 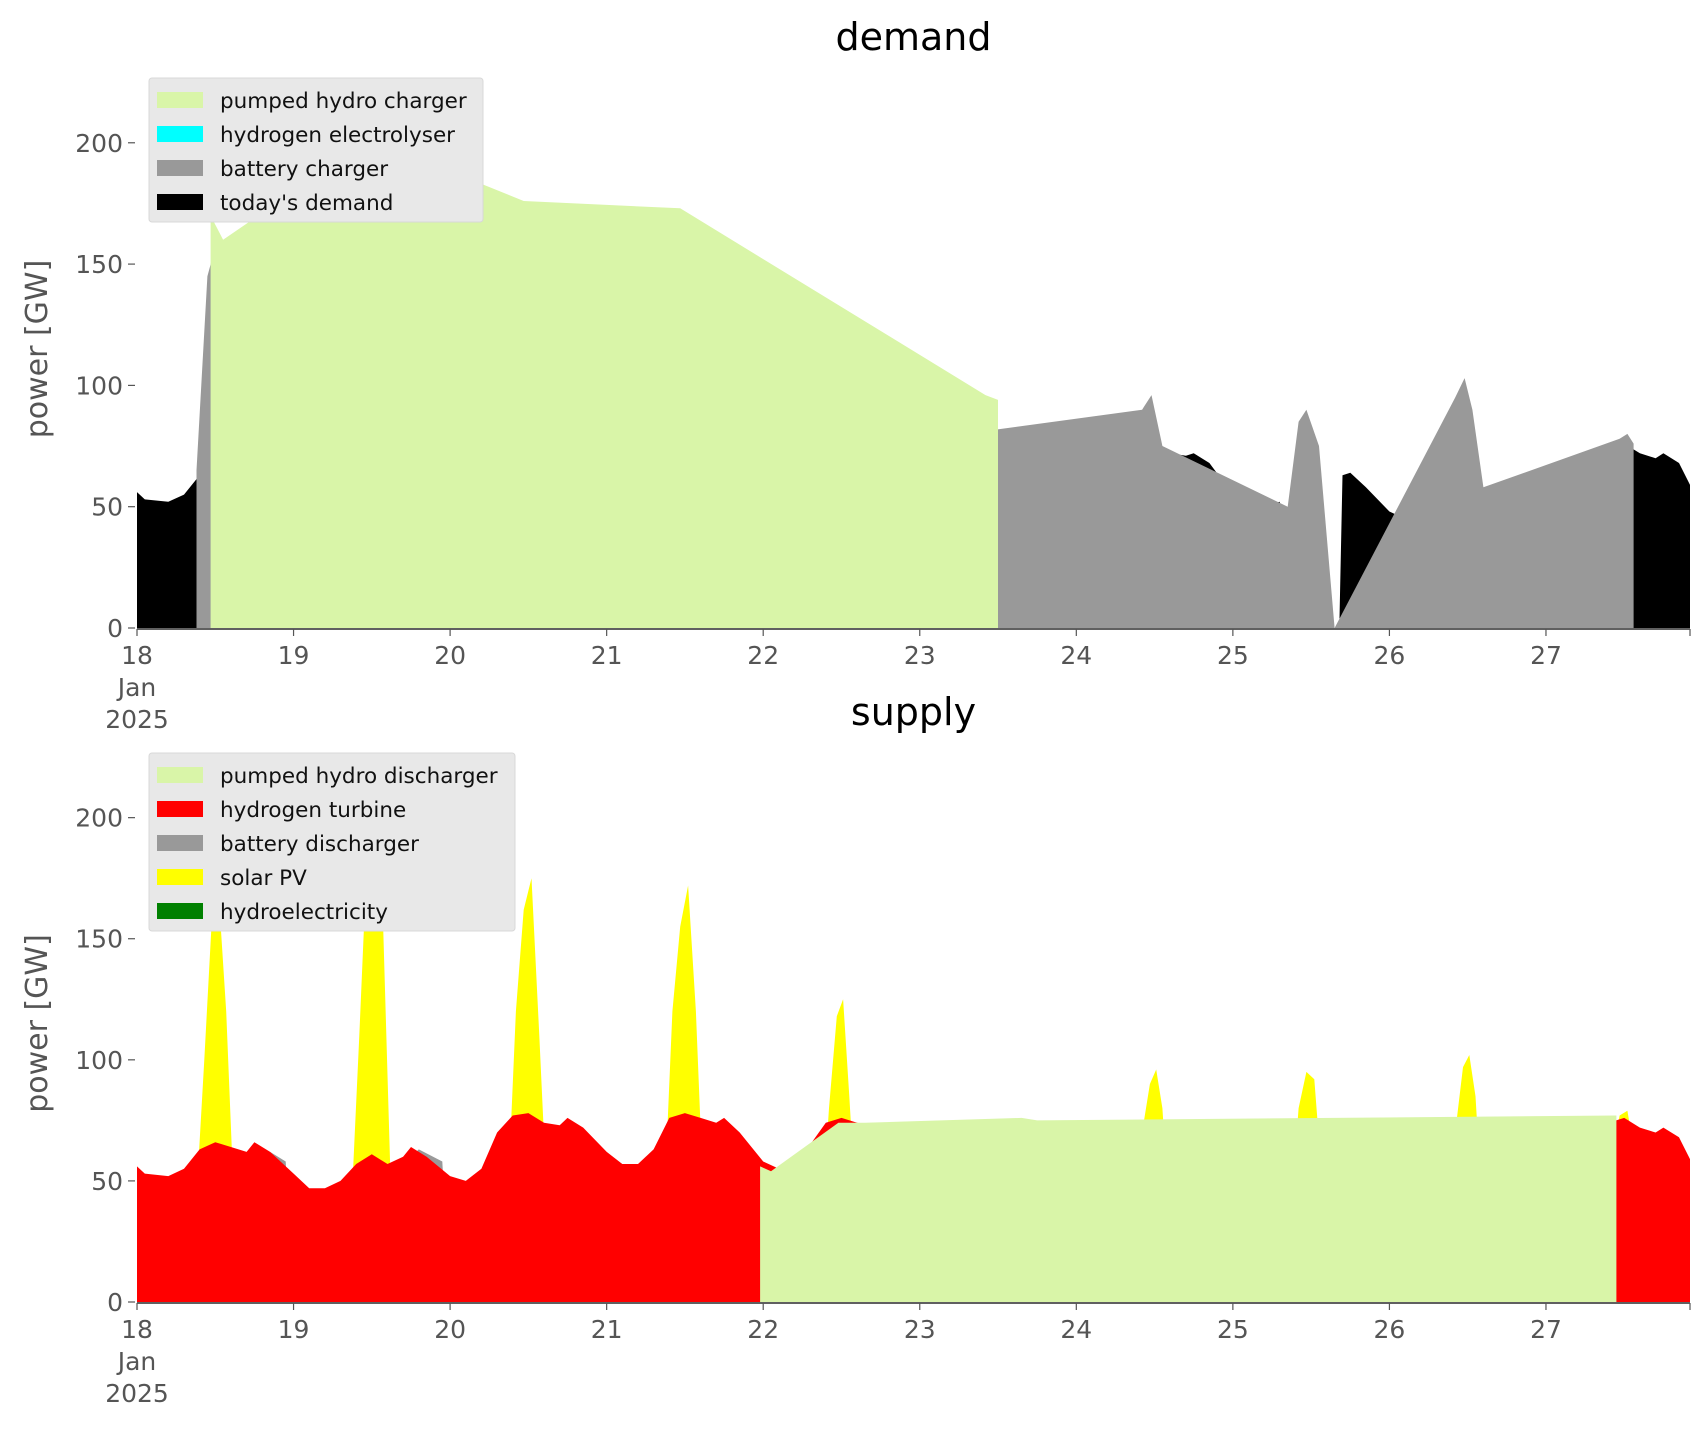 I want to click on legend-label: solar PV, so click(x=263, y=878).